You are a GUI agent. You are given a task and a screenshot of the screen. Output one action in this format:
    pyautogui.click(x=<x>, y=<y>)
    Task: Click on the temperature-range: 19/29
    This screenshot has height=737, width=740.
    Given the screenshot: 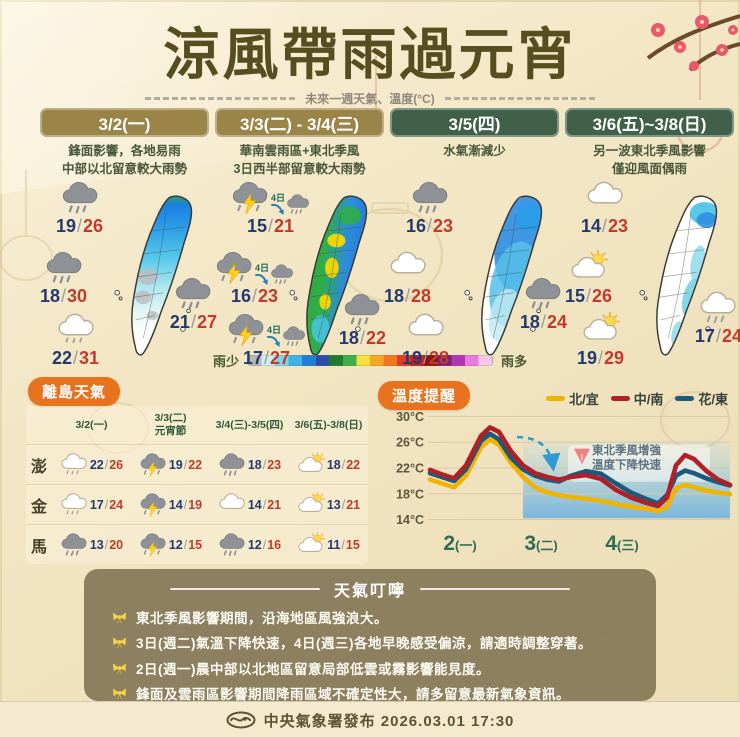 What is the action you would take?
    pyautogui.click(x=601, y=358)
    